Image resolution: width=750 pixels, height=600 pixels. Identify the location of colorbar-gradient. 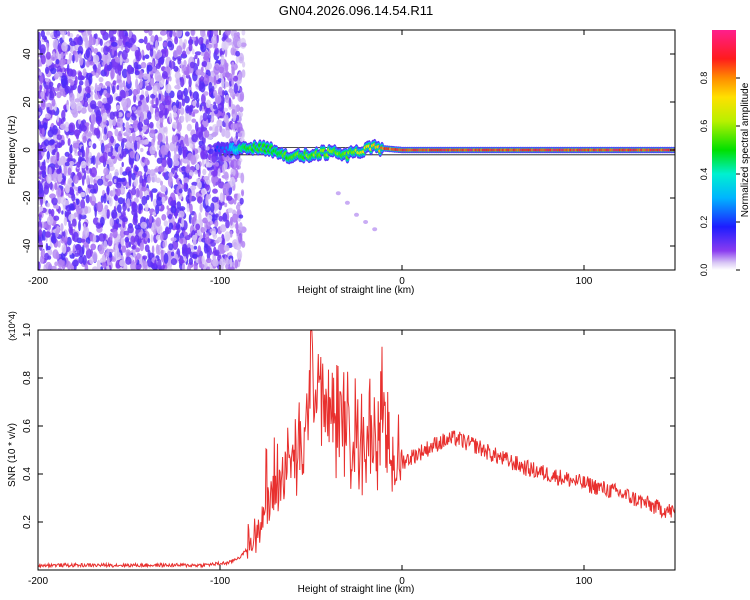
(724, 150).